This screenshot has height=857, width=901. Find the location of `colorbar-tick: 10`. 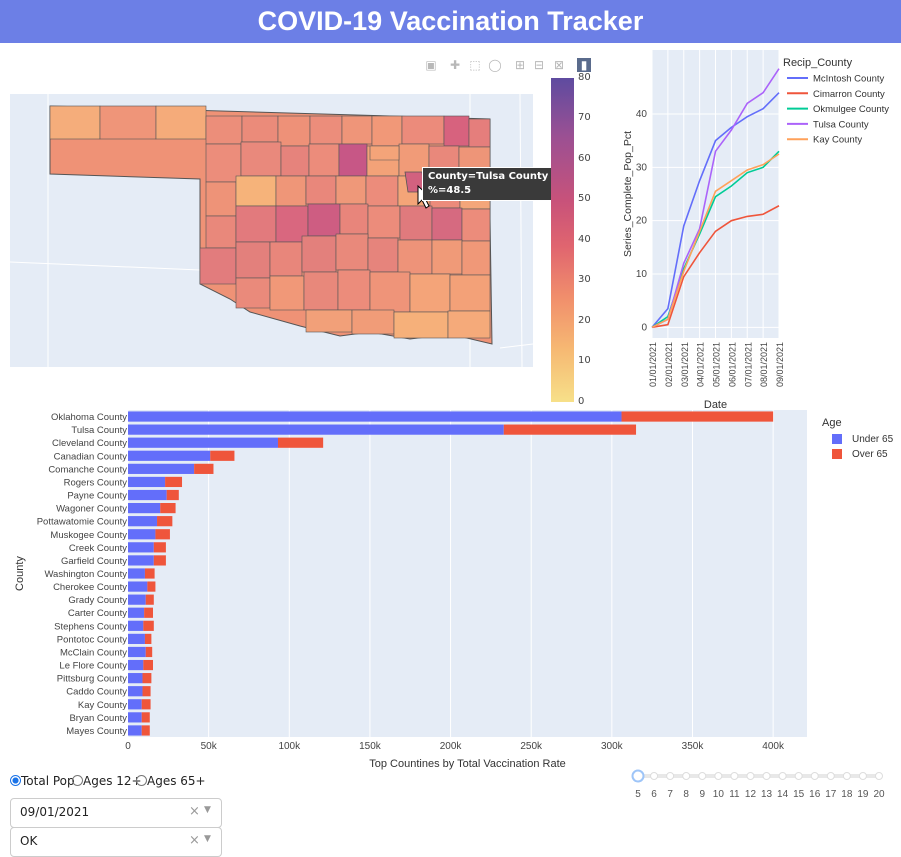

colorbar-tick: 10 is located at coordinates (584, 360).